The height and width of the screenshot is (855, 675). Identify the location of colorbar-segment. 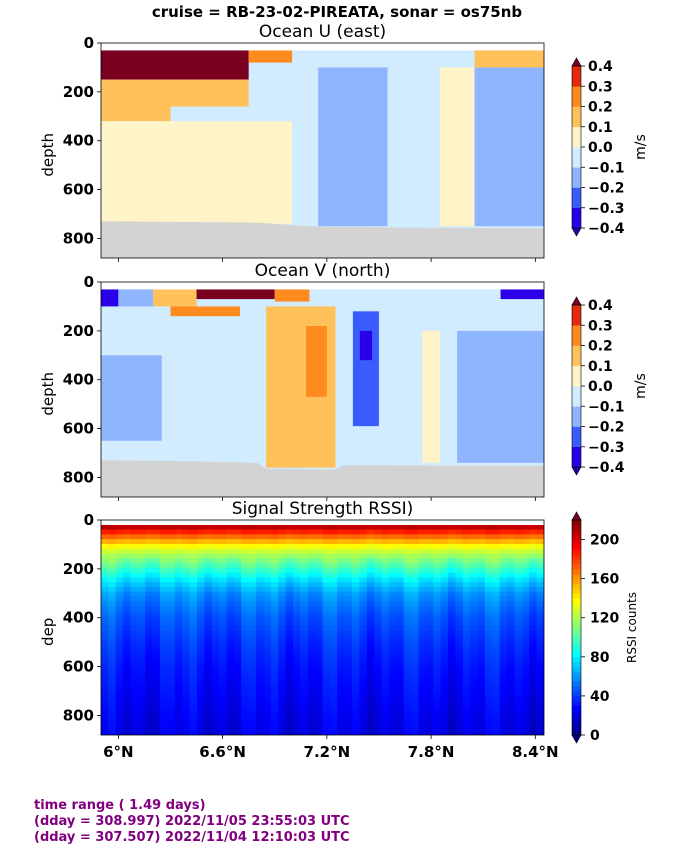
(576, 713).